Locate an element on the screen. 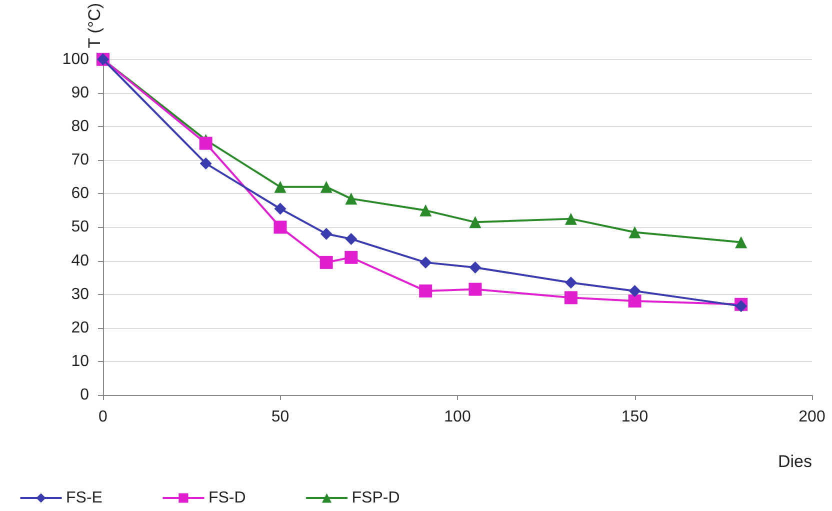  y-tick-label: 40 is located at coordinates (80, 261).